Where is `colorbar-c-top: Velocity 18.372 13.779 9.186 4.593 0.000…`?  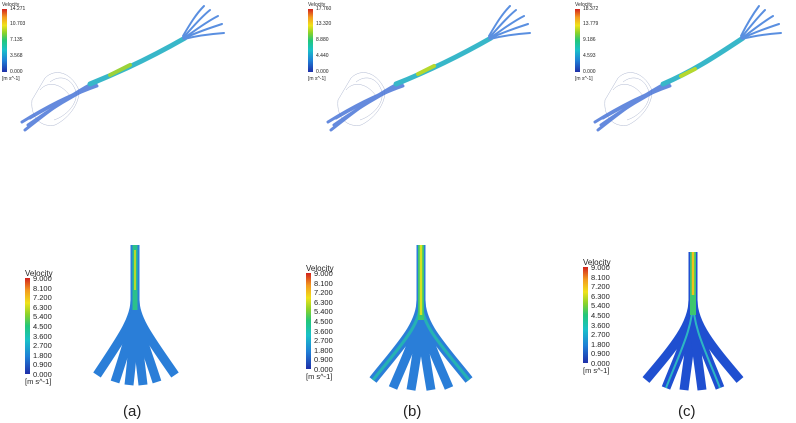 colorbar-c-top: Velocity 18.372 13.779 9.186 4.593 0.000… is located at coordinates (595, 42).